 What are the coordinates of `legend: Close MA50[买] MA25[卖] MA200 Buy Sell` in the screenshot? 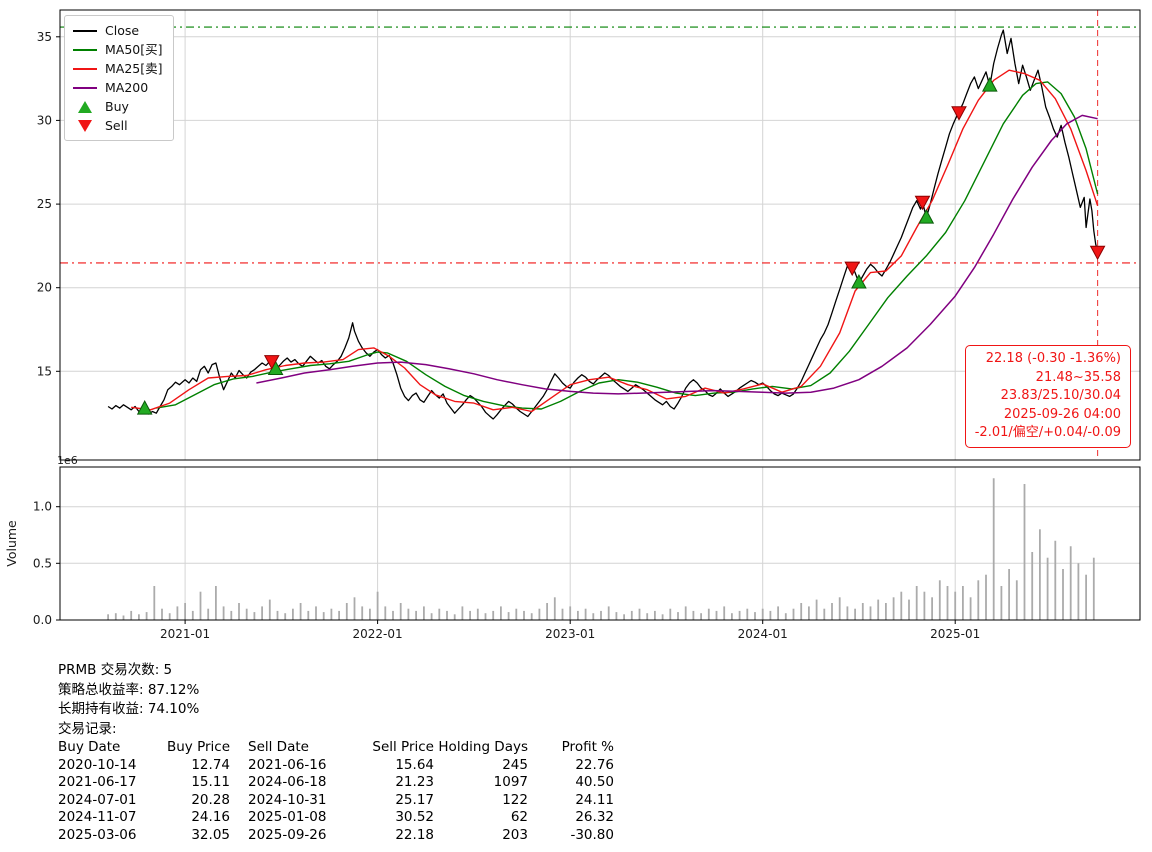 It's located at (119, 78).